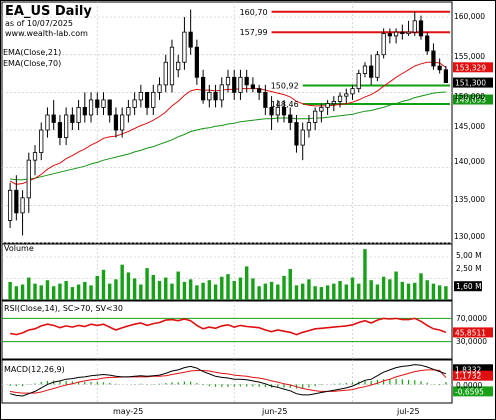 The height and width of the screenshot is (420, 496). Describe the element at coordinates (469, 286) in the screenshot. I see `volume-last-label: 1,60 M` at that location.